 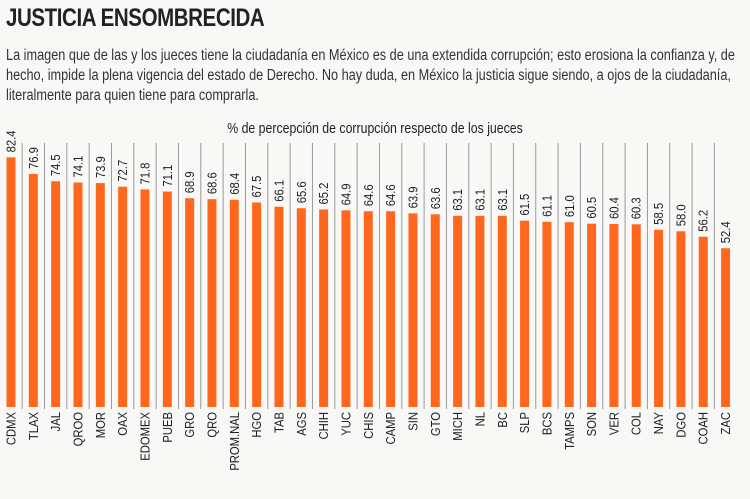 What do you see at coordinates (100, 425) in the screenshot?
I see `category-label: MOR` at bounding box center [100, 425].